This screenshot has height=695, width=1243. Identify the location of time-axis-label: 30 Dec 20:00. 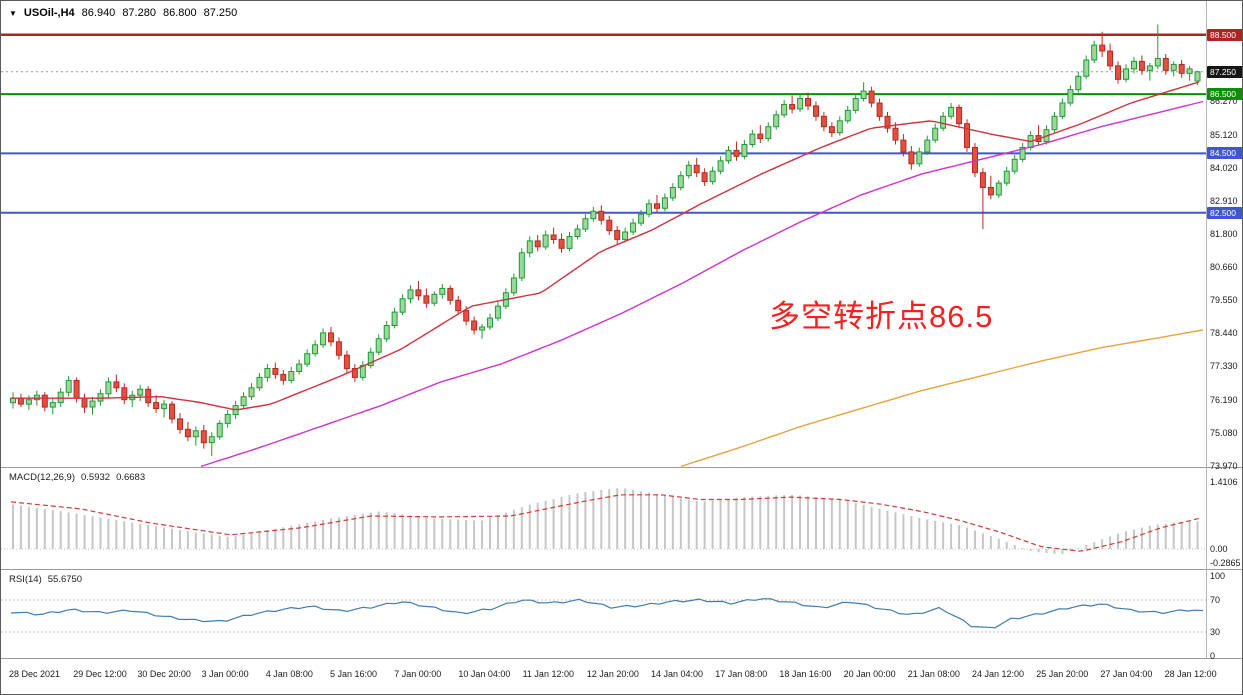
(164, 674).